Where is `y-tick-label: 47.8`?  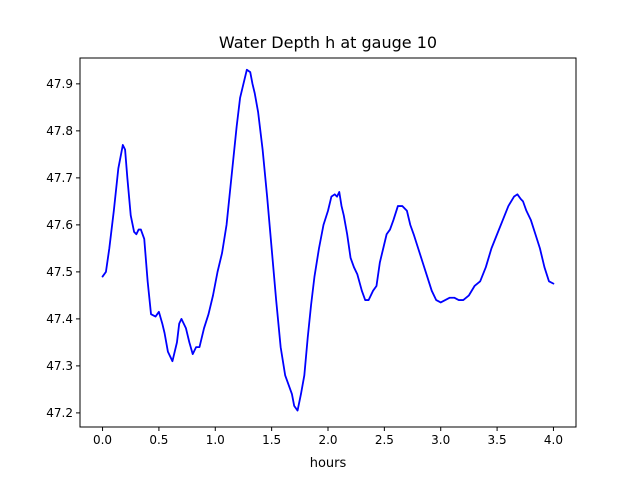
y-tick-label: 47.8 is located at coordinates (59, 131).